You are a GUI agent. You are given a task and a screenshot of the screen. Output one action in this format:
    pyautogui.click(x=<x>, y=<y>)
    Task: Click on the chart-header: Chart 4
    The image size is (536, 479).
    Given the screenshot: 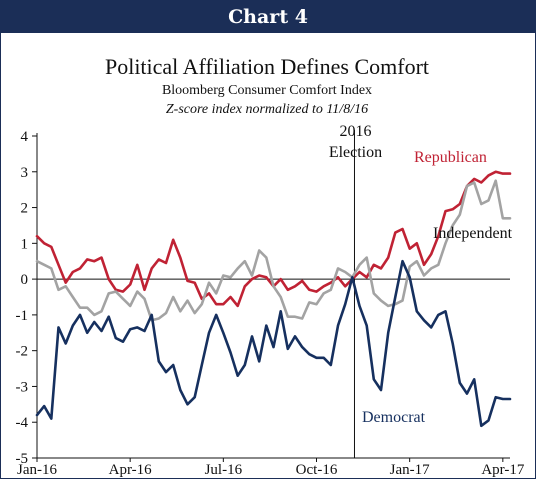 What is the action you would take?
    pyautogui.click(x=268, y=17)
    